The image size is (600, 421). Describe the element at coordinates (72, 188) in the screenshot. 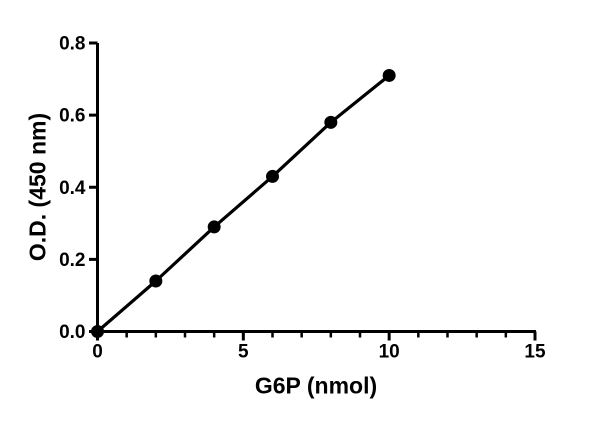

I see `y-tick-label: 0.4` at that location.